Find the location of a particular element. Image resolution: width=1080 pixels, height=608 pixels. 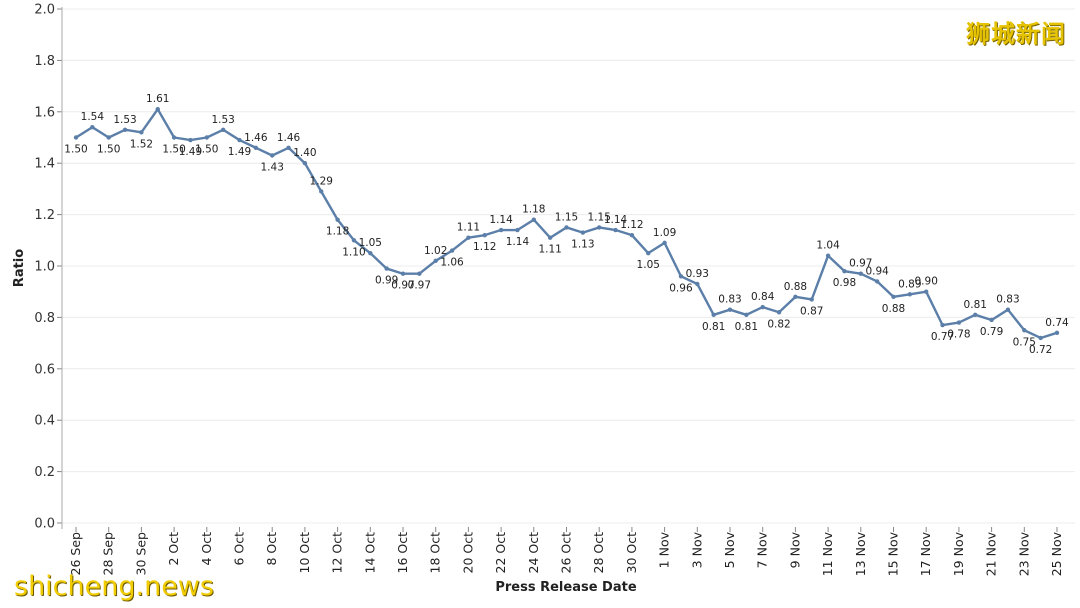

x-tick-label: 12 Oct is located at coordinates (337, 553).